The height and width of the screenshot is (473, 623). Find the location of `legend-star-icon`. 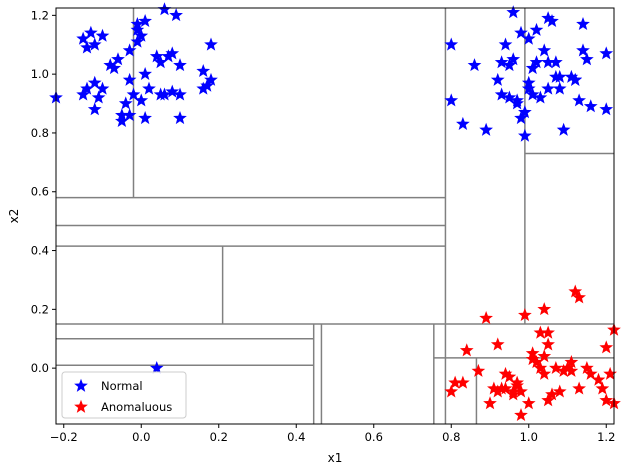

legend-star-icon is located at coordinates (81, 406).